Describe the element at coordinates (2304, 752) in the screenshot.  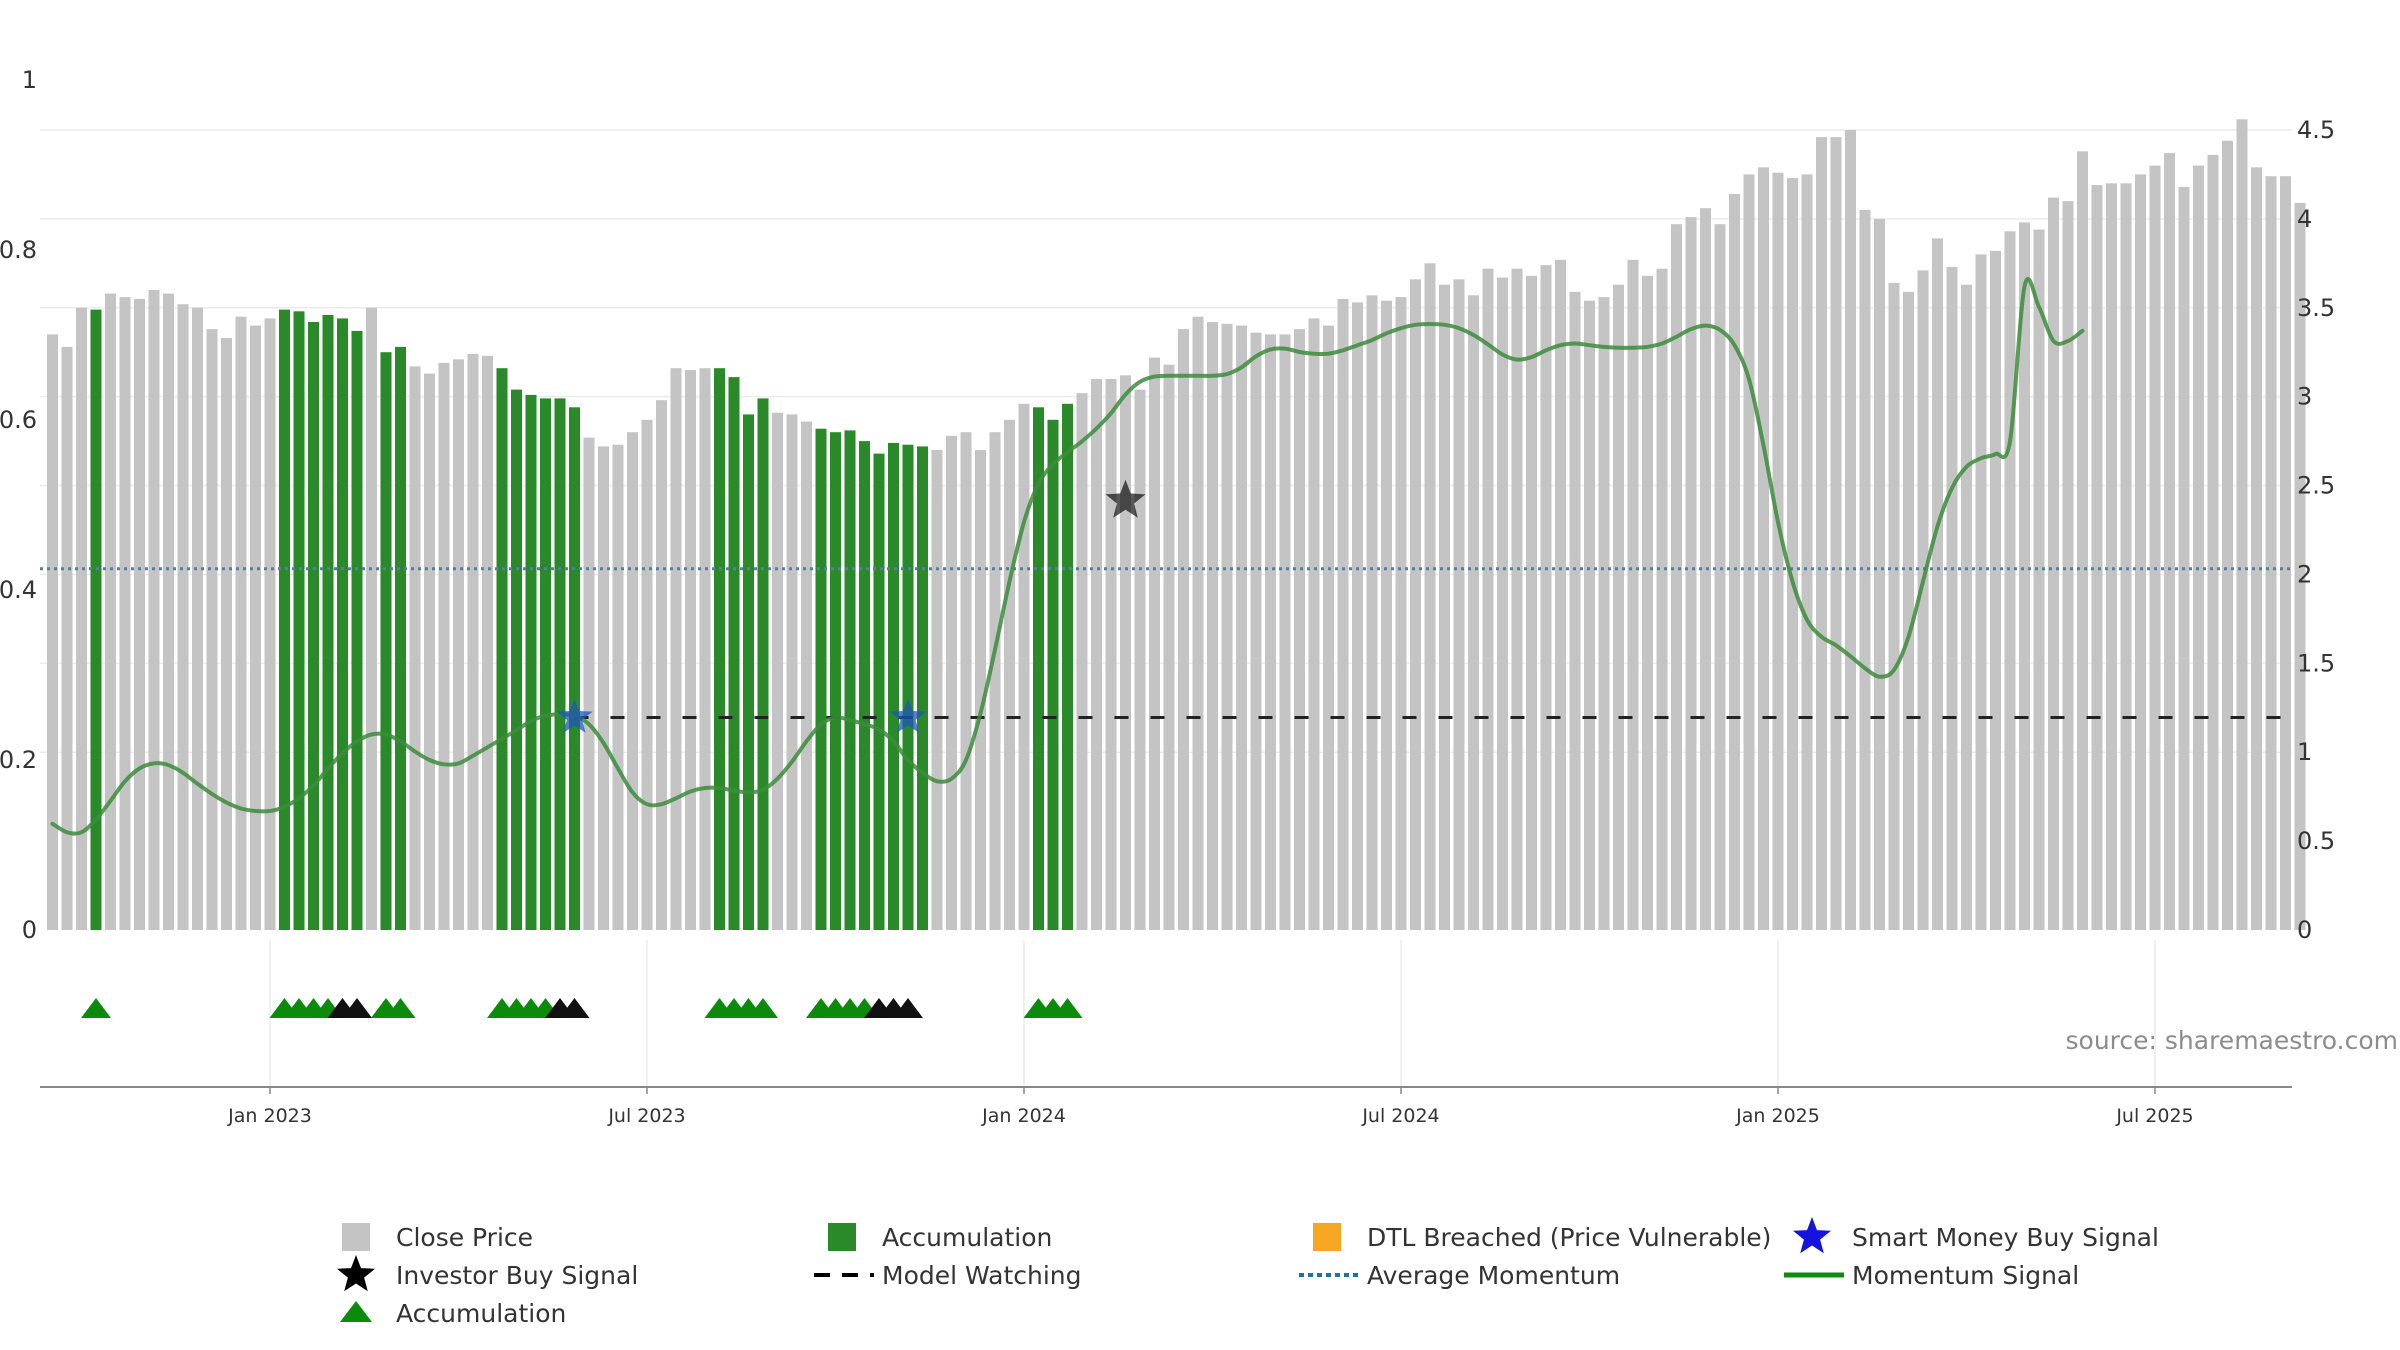
I see `right-axis-tick-label: 1` at that location.